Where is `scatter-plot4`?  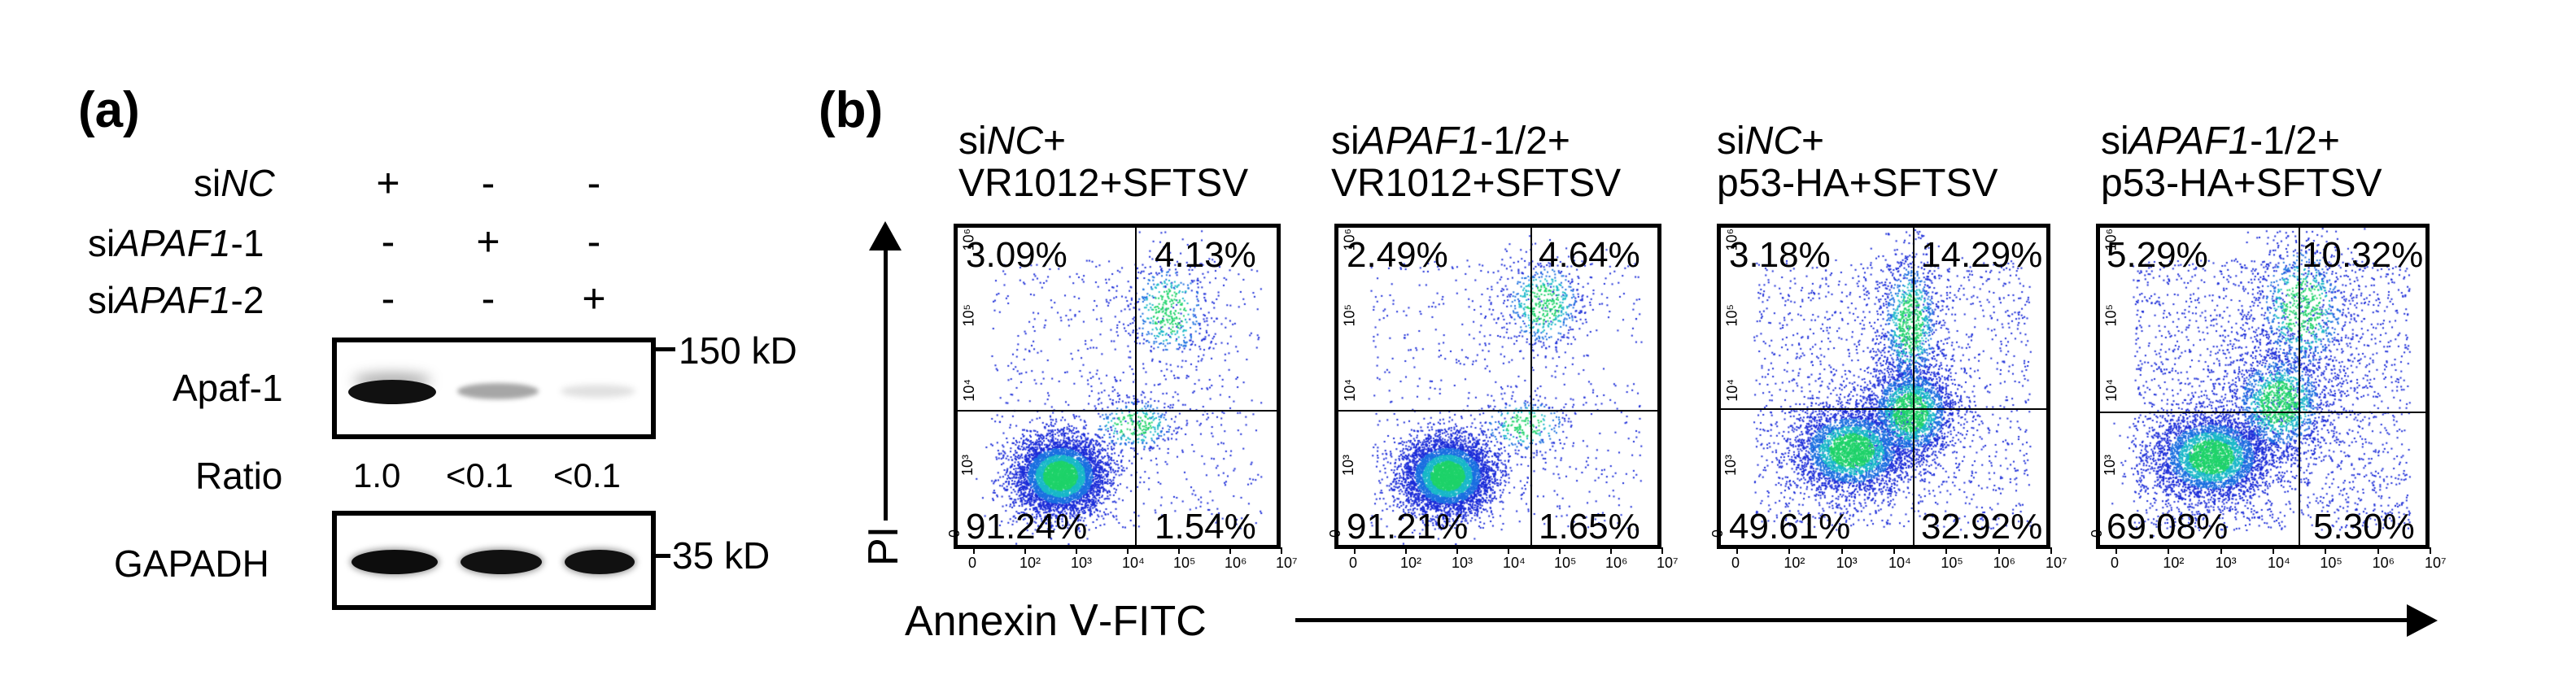 scatter-plot4 is located at coordinates (2262, 386).